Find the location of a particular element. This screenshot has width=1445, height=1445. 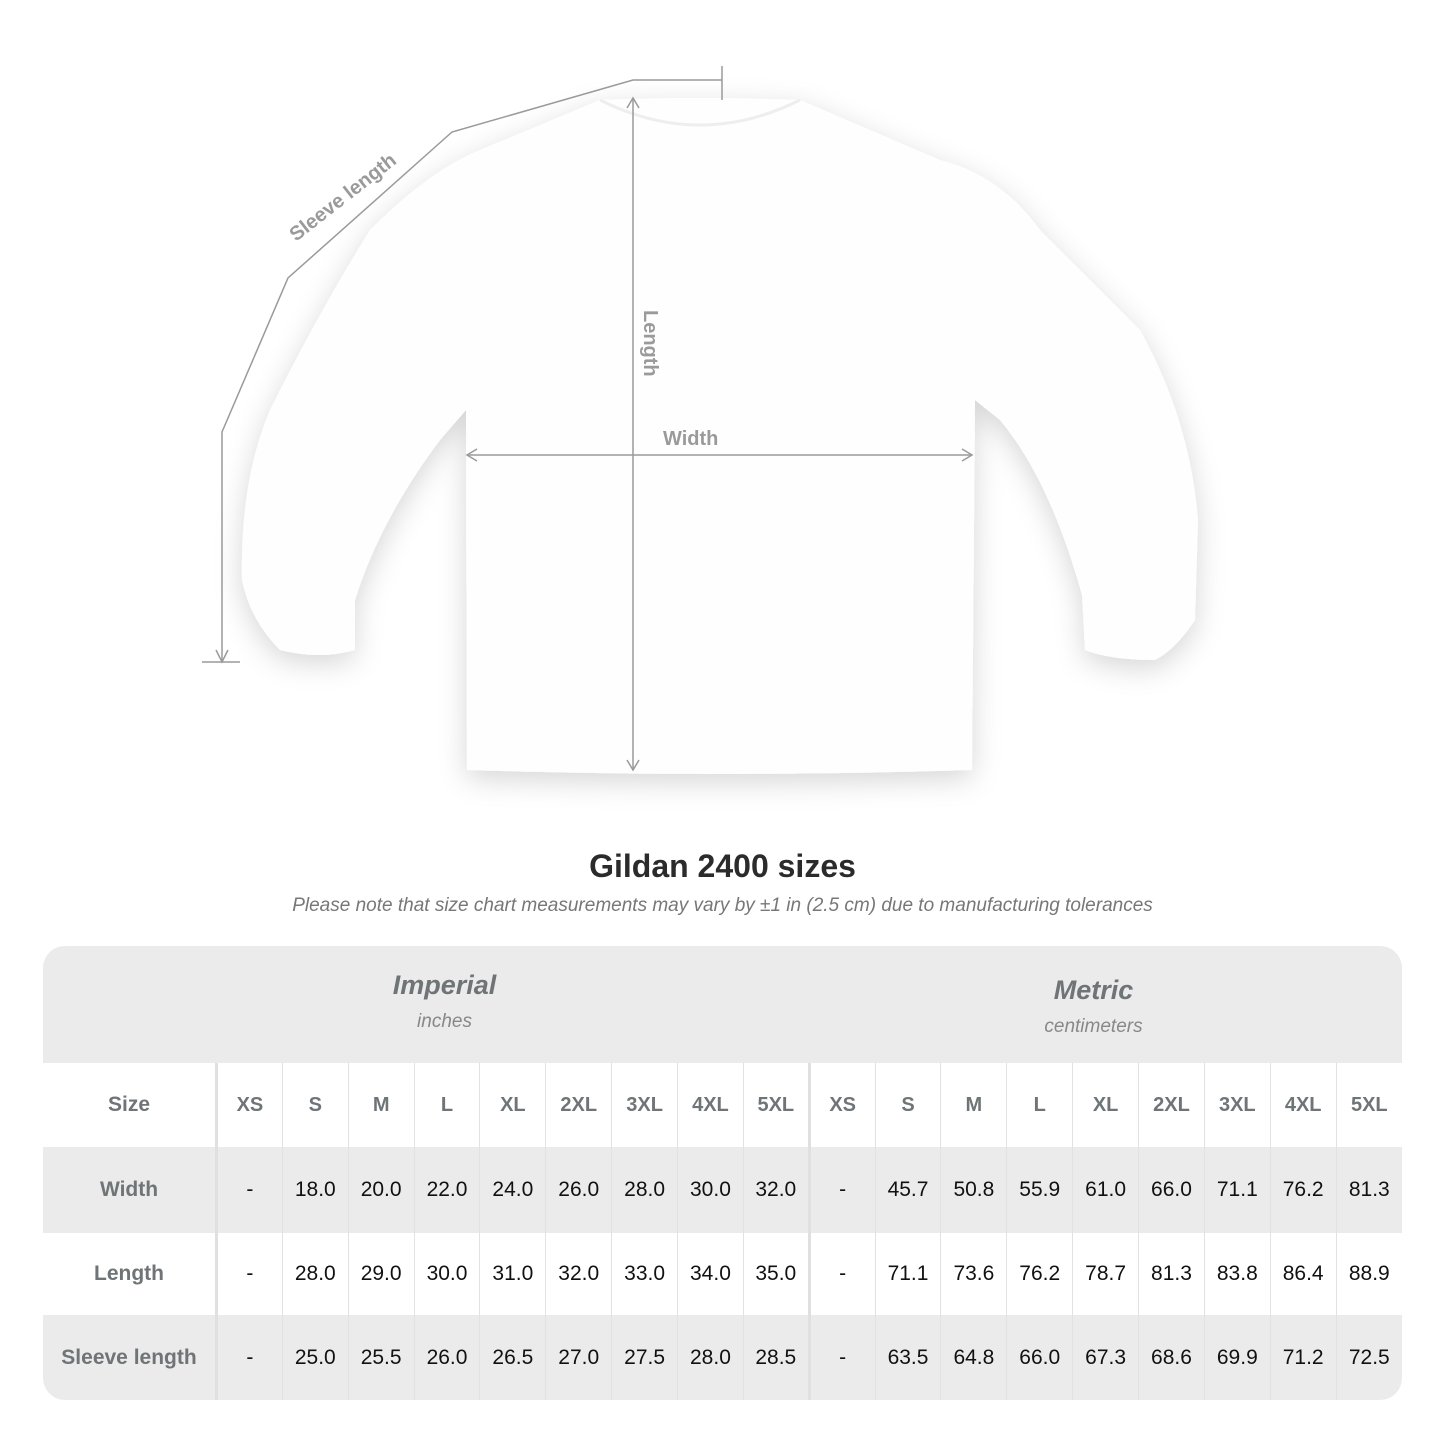

metric-size-header: 5XL is located at coordinates (1368, 1105).